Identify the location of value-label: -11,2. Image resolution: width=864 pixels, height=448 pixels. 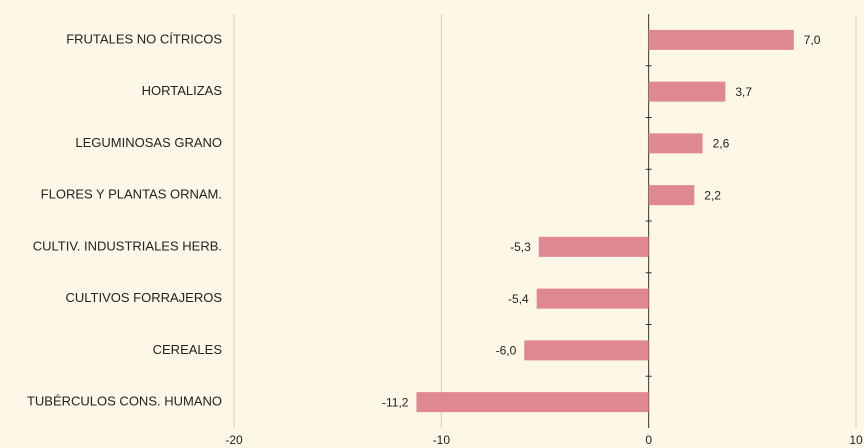
(395, 402).